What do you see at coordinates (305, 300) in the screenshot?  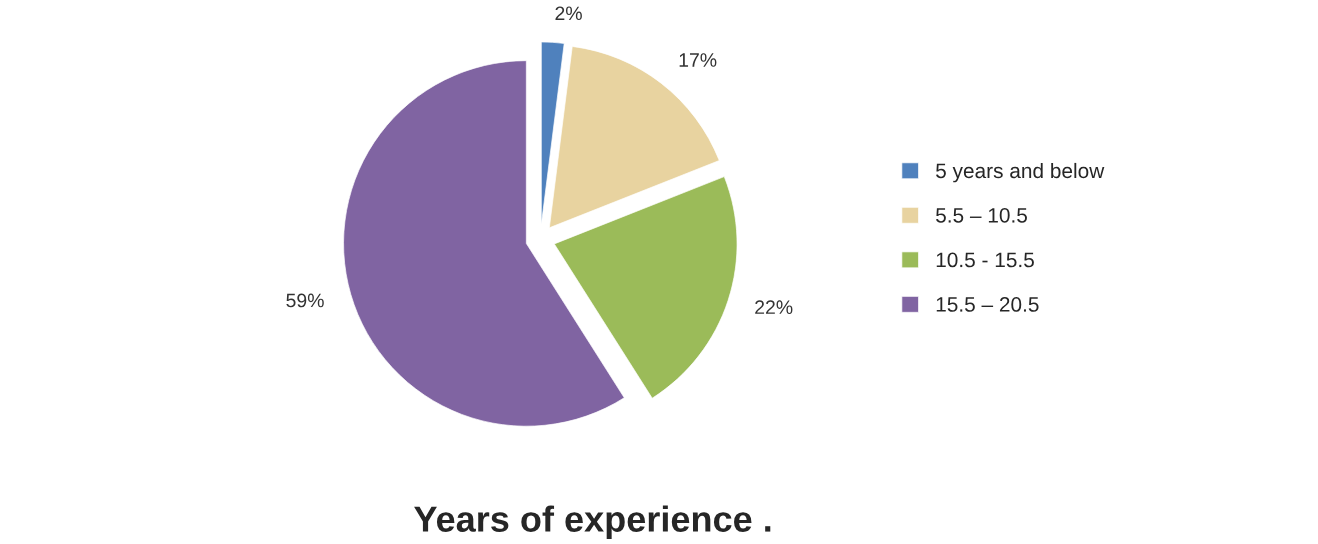 I see `data-label: 59%` at bounding box center [305, 300].